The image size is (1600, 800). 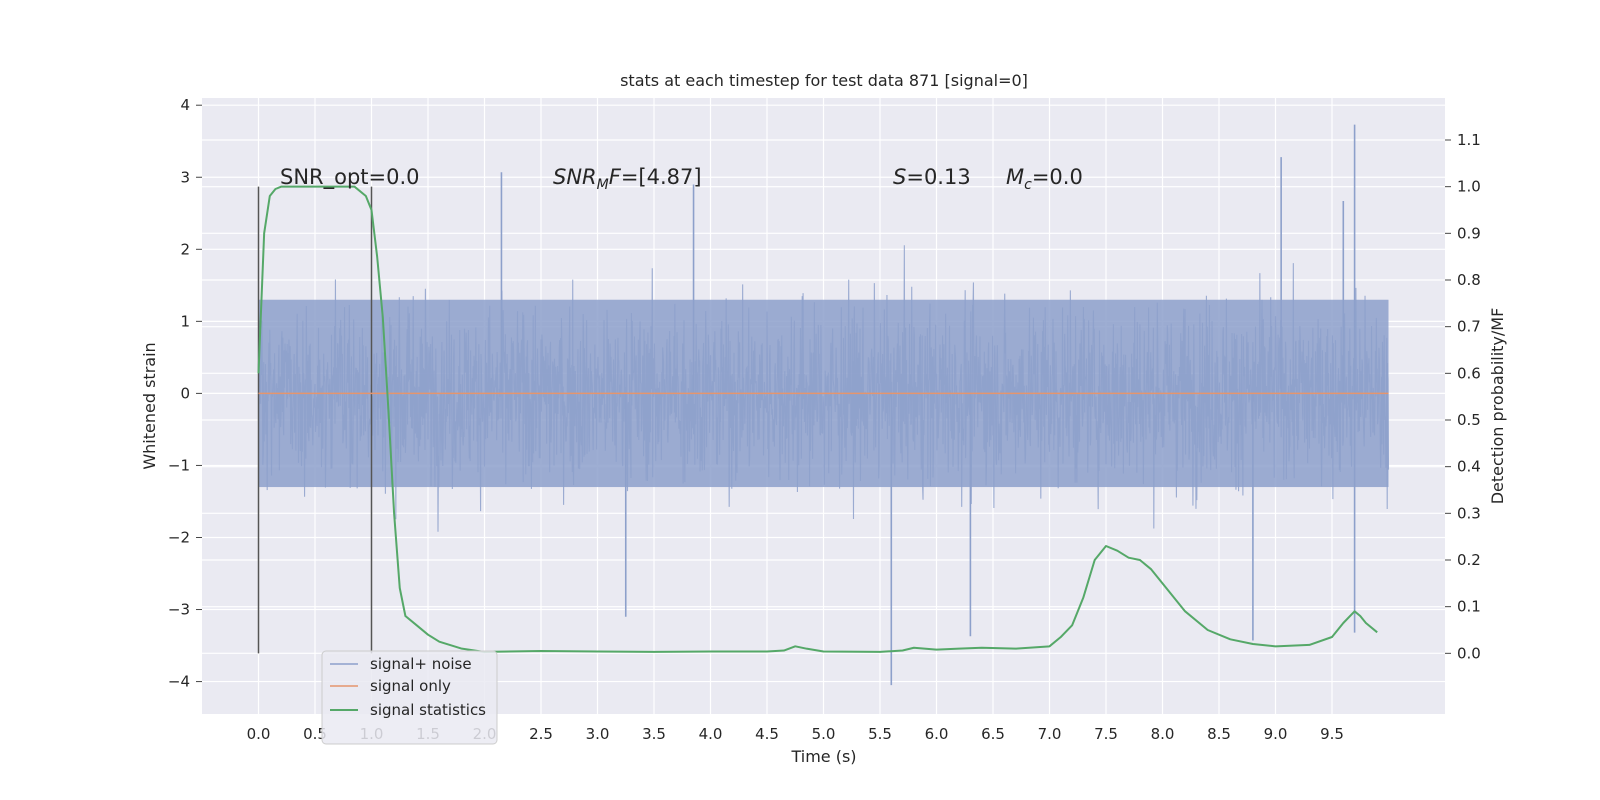 I want to click on x-tick-label: 7.5, so click(x=1106, y=734).